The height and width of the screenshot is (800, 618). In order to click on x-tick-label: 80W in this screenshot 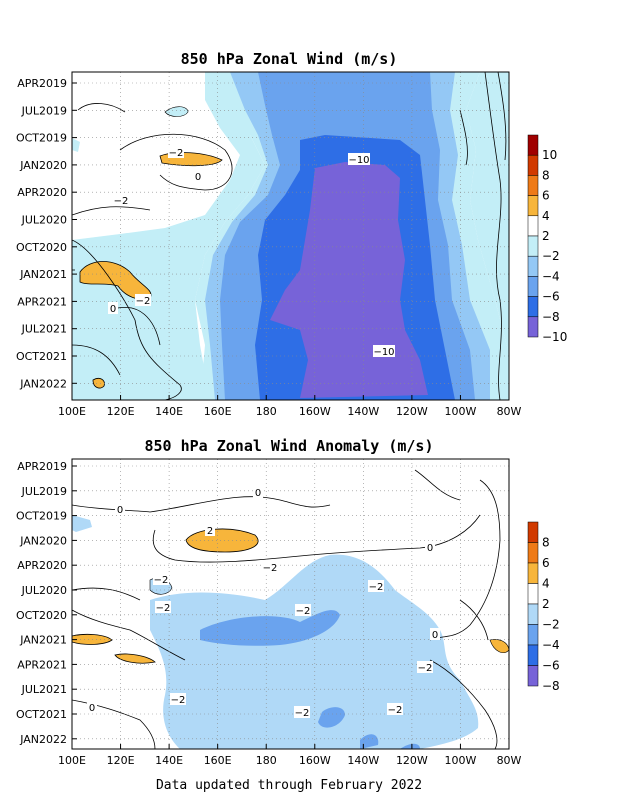, I will do `click(509, 760)`.